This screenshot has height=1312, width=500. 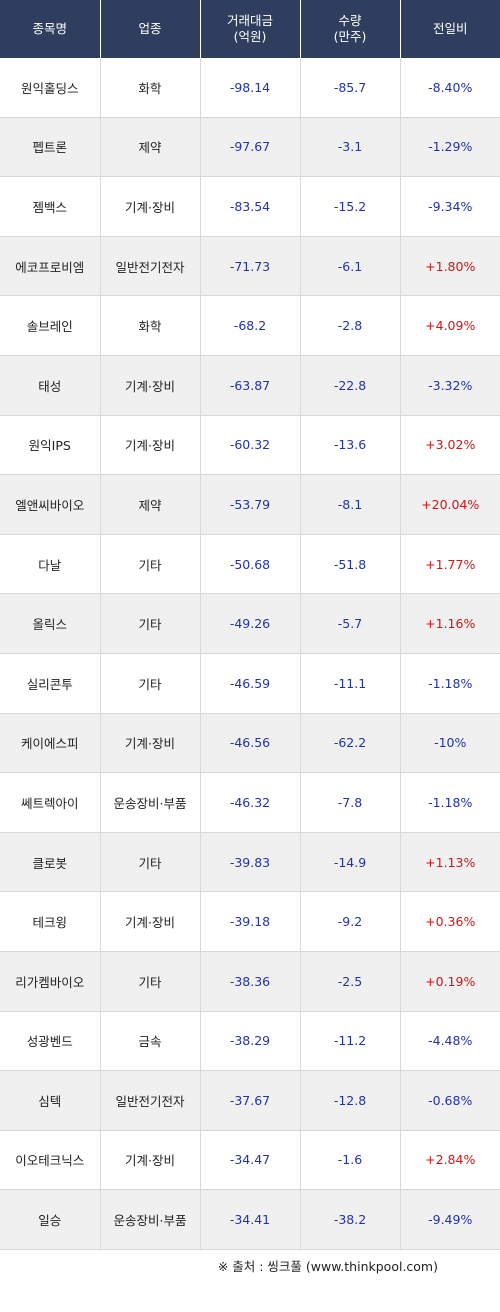 I want to click on table-row: 이오테크닉스 기계·장비 -34.47 -1.6 +2.84%, so click(x=250, y=1160).